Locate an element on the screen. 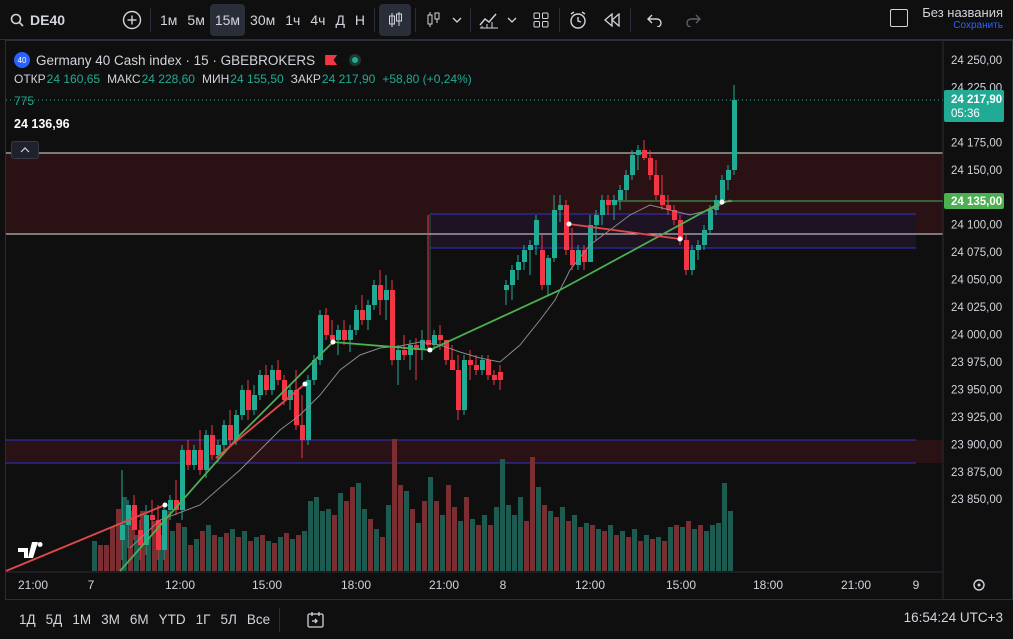  time-tick-label: 21:00 is located at coordinates (33, 585).